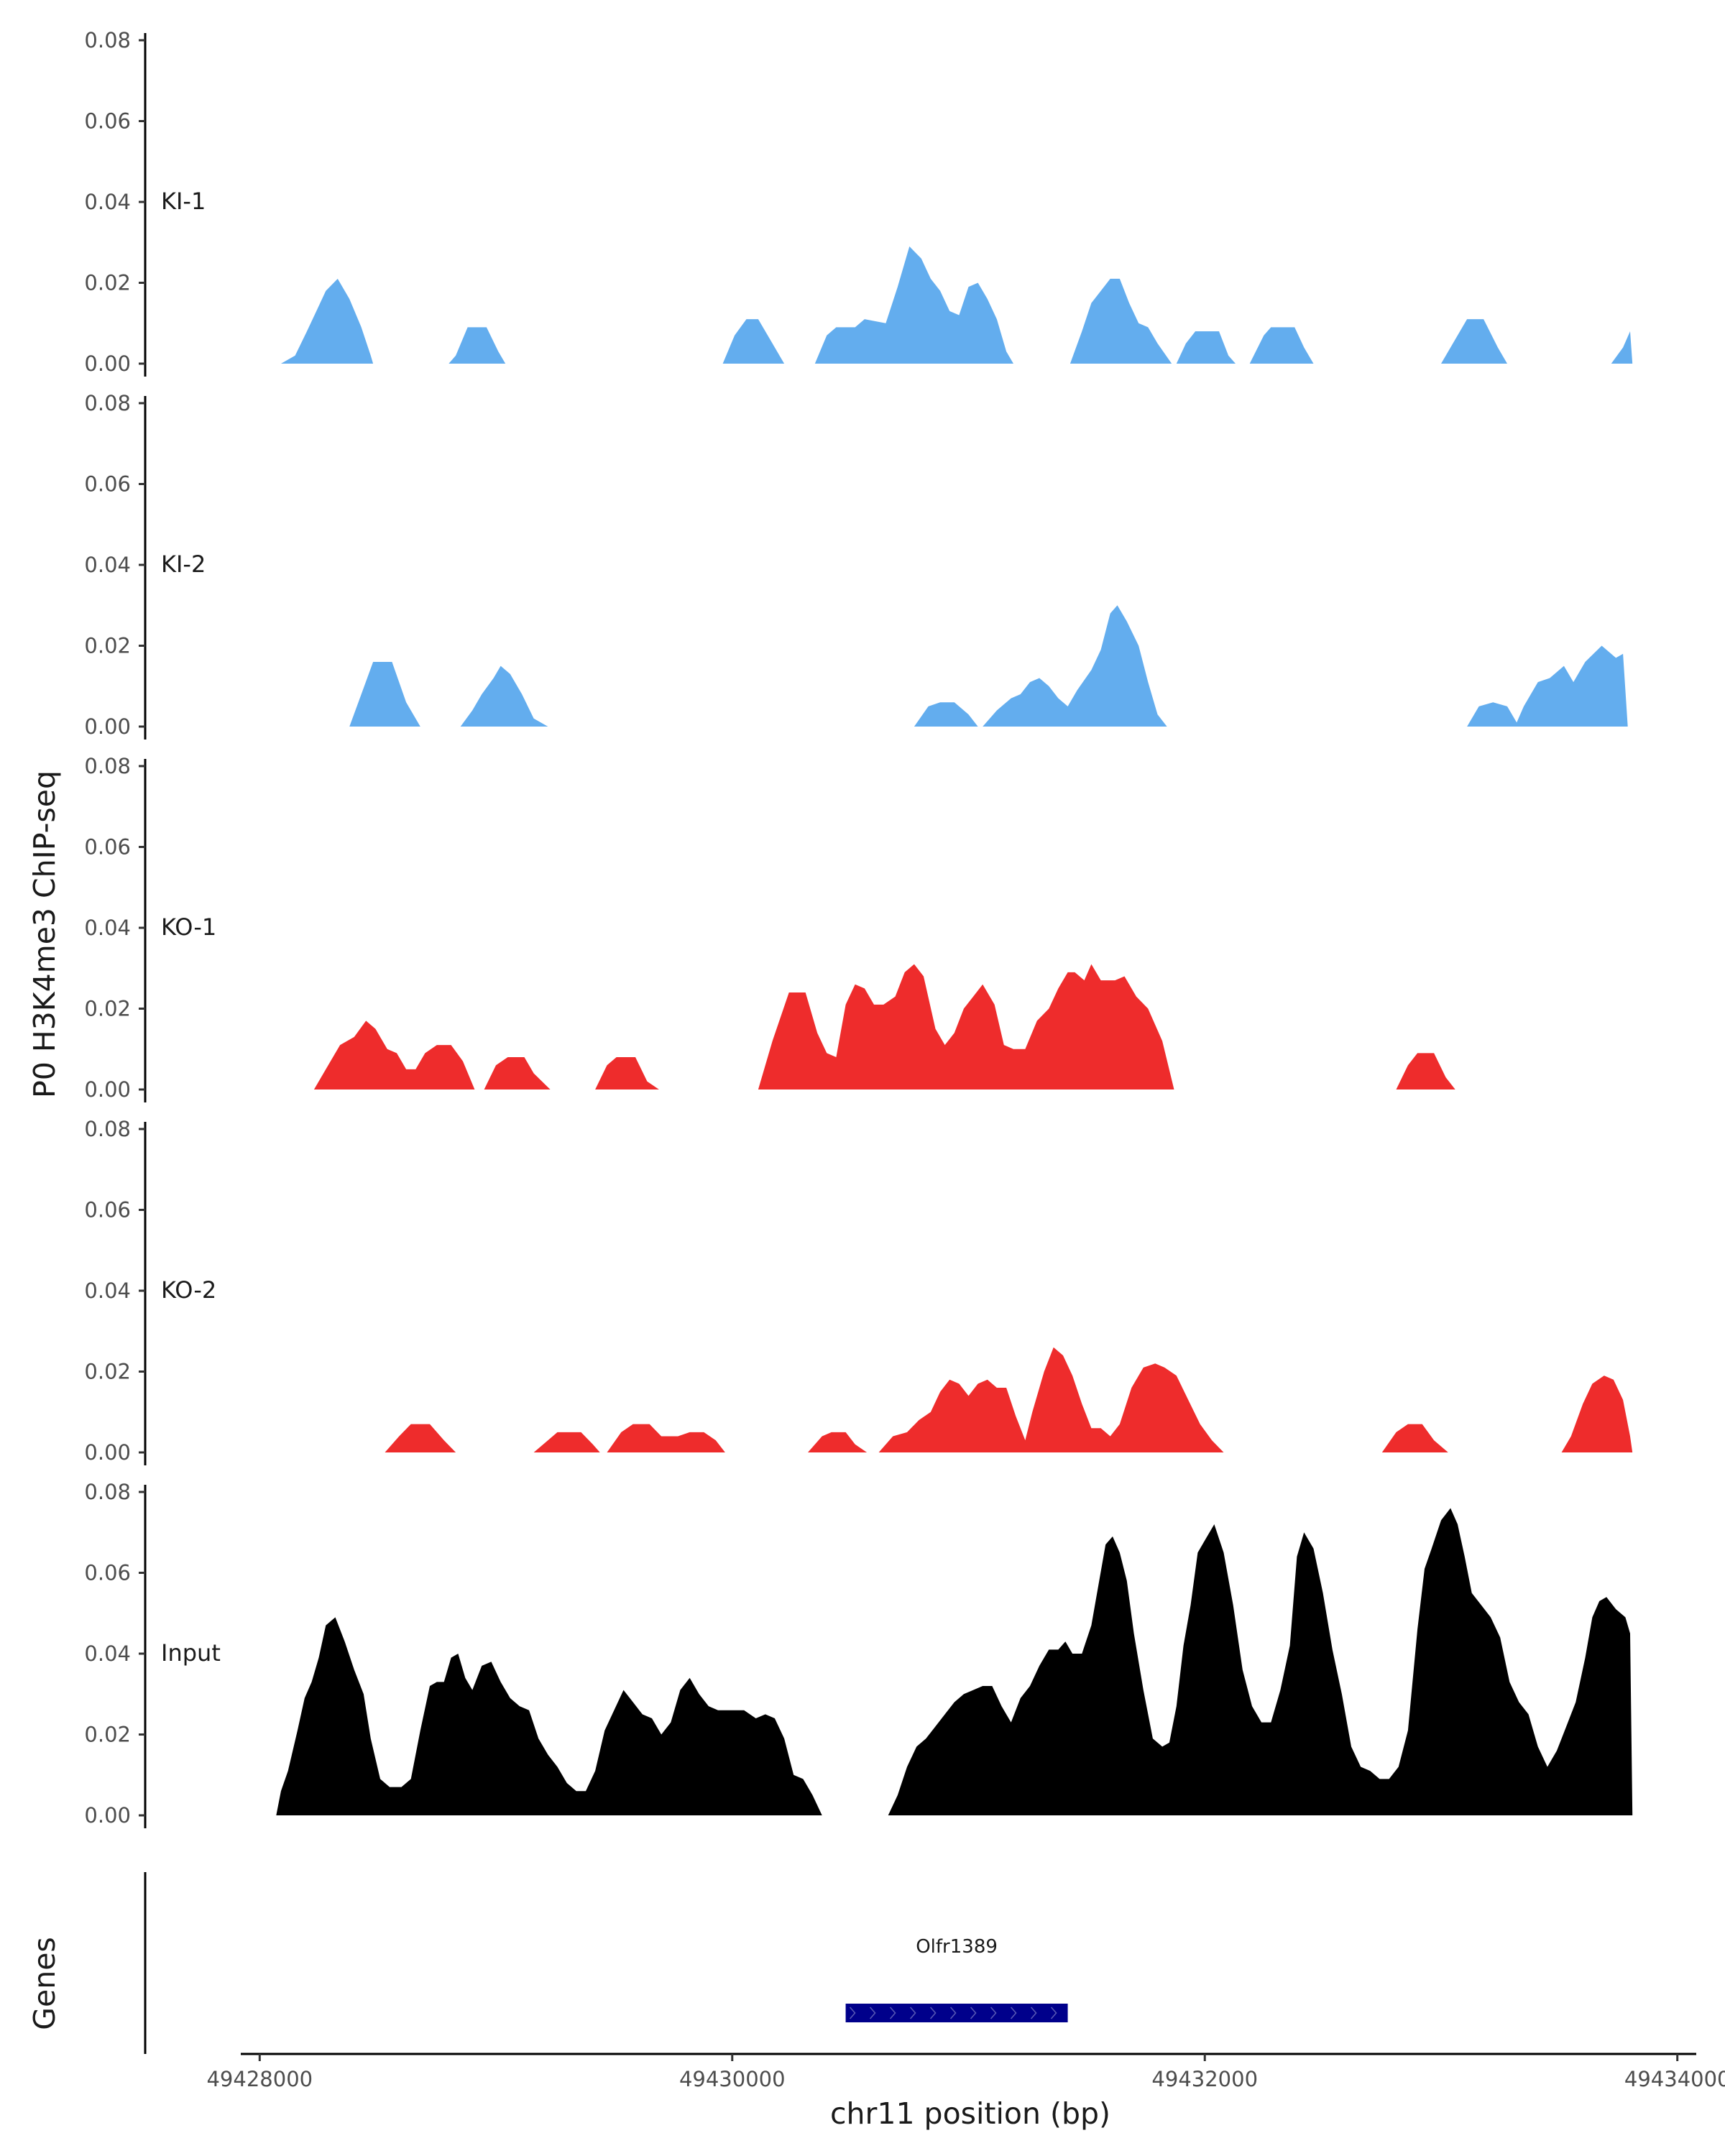 Image resolution: width=1725 pixels, height=2156 pixels. I want to click on track-ki-1: 0.00 0.02 0.04 0.06 0.08 KI-1, so click(858, 203).